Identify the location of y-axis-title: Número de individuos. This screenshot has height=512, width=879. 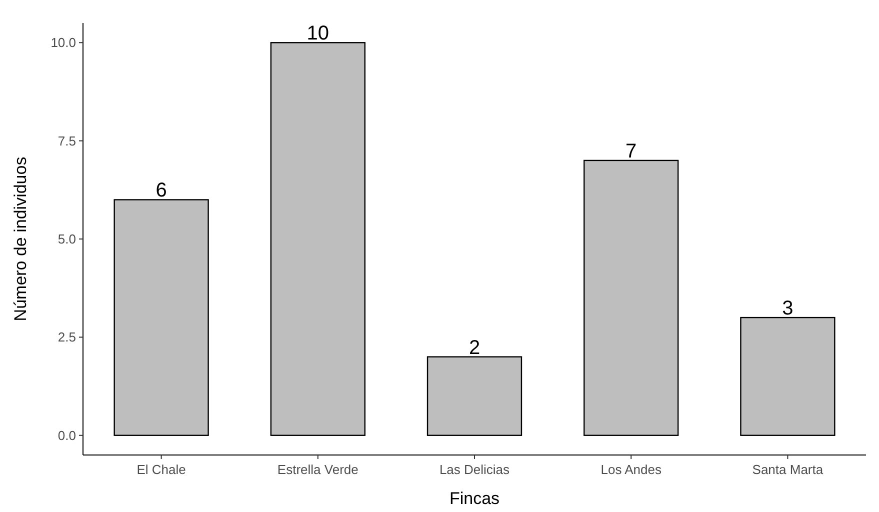
(20, 239).